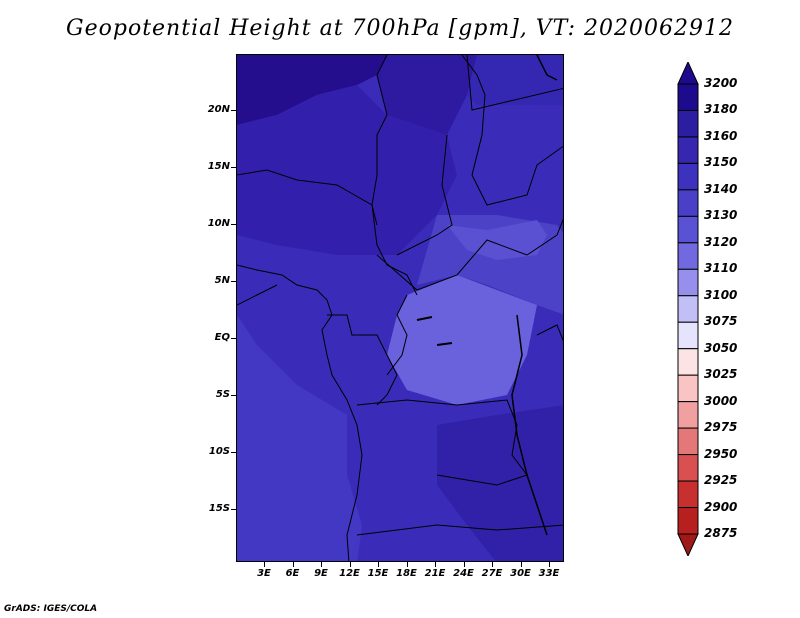 Image resolution: width=800 pixels, height=618 pixels. What do you see at coordinates (721, 321) in the screenshot?
I see `colorbar-label: 3075` at bounding box center [721, 321].